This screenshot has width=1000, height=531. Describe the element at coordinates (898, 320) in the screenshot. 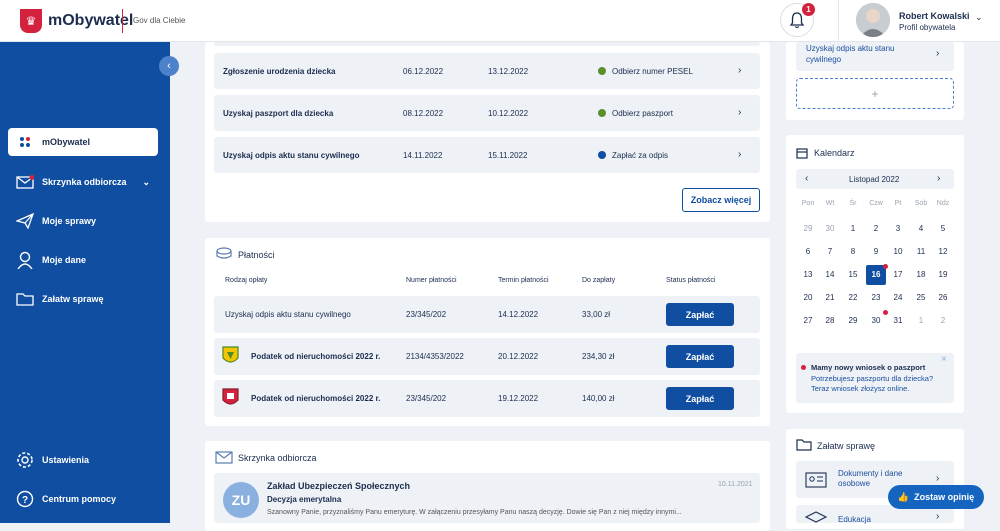

I see `calendar-day: 31` at that location.